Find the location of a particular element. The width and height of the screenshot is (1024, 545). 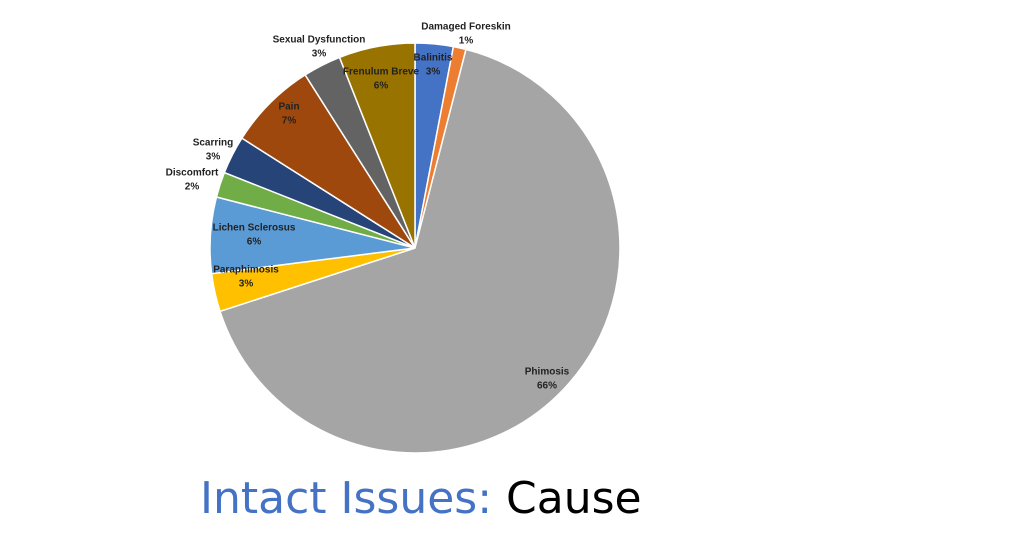

slice-label: Balinitis is located at coordinates (433, 58).